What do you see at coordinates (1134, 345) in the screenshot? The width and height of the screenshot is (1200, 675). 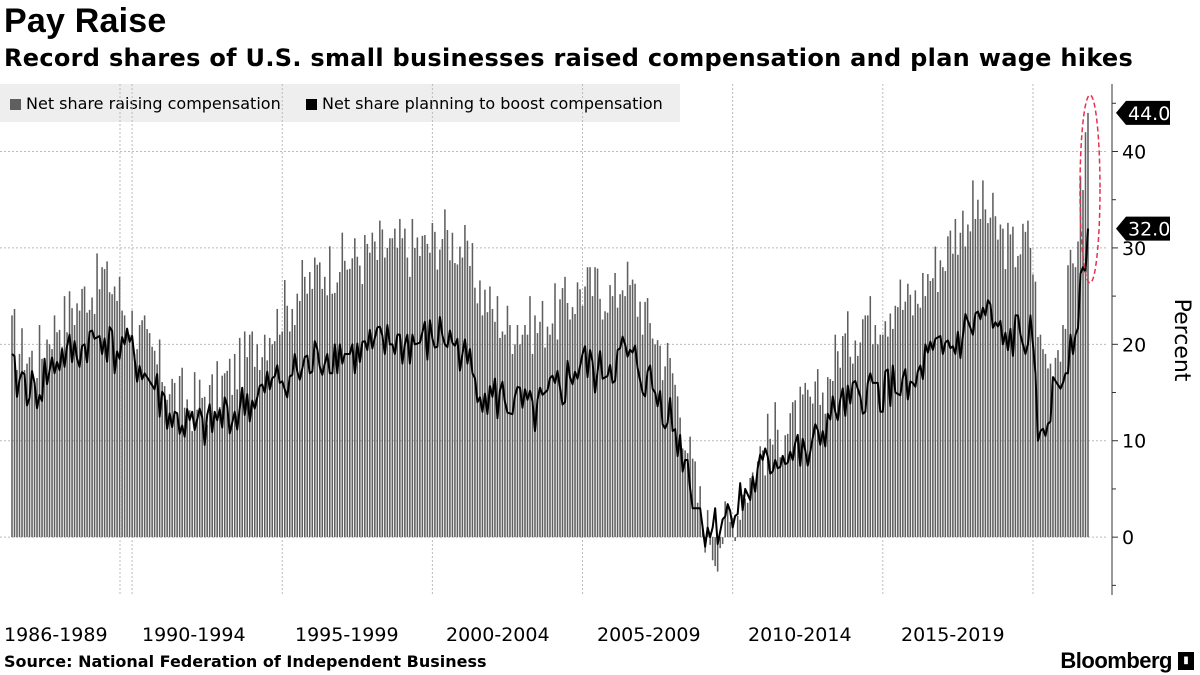 I see `y-tick-label-20: 20` at bounding box center [1134, 345].